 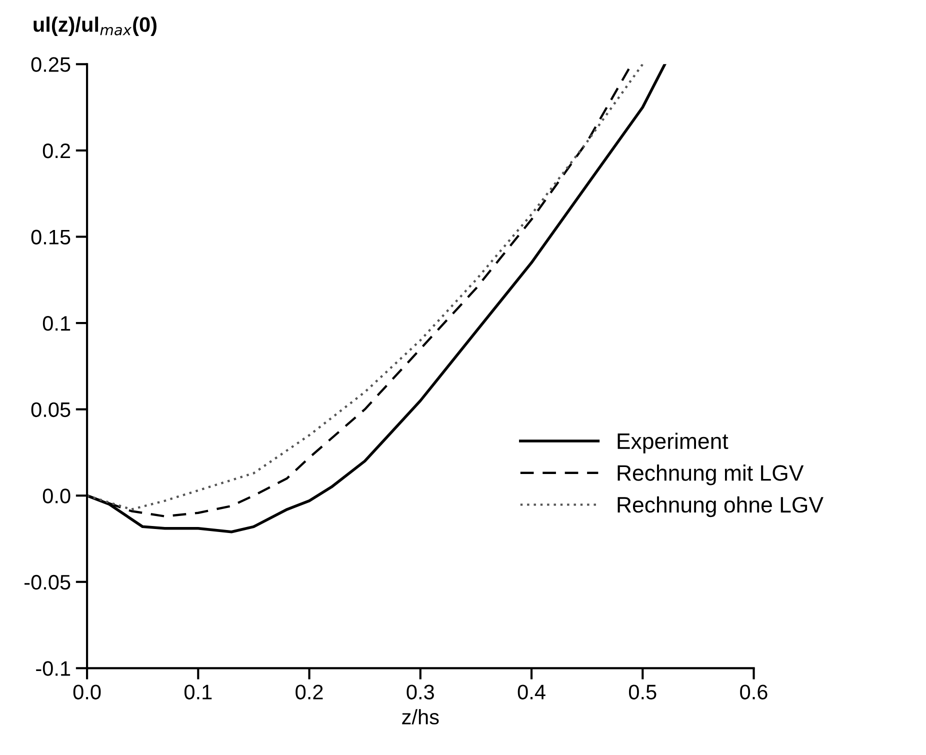 What do you see at coordinates (50, 64) in the screenshot?
I see `y-tick-label: 0.25` at bounding box center [50, 64].